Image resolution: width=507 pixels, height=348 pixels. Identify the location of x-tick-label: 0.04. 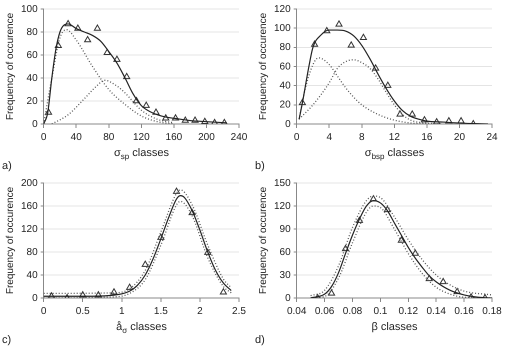
(296, 311).